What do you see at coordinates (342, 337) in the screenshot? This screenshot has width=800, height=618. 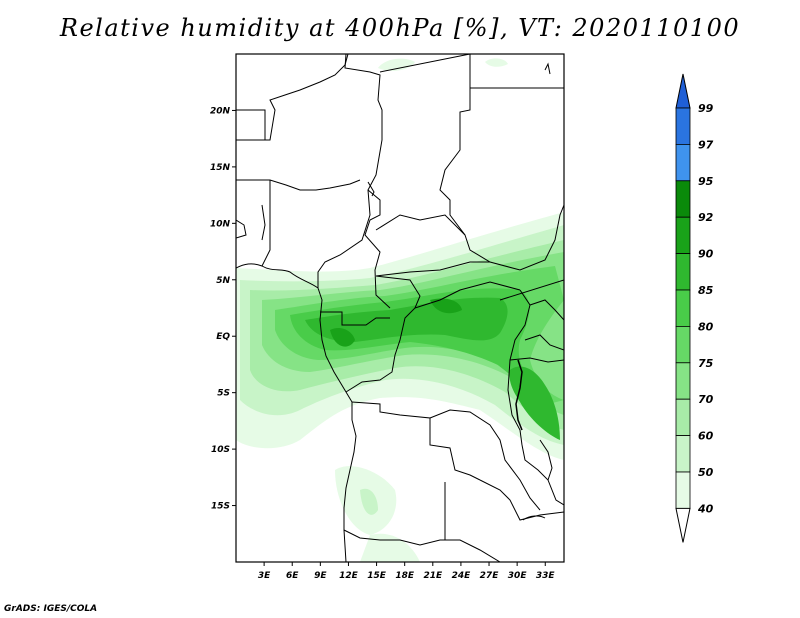 I see `rh-90-region` at bounding box center [342, 337].